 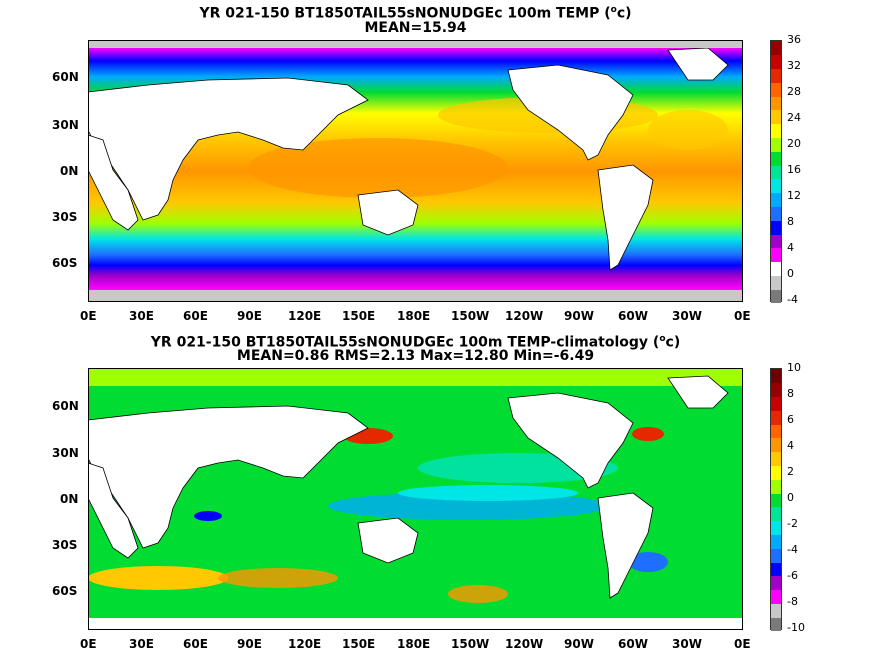 I want to click on panel2-greenland, so click(x=698, y=392).